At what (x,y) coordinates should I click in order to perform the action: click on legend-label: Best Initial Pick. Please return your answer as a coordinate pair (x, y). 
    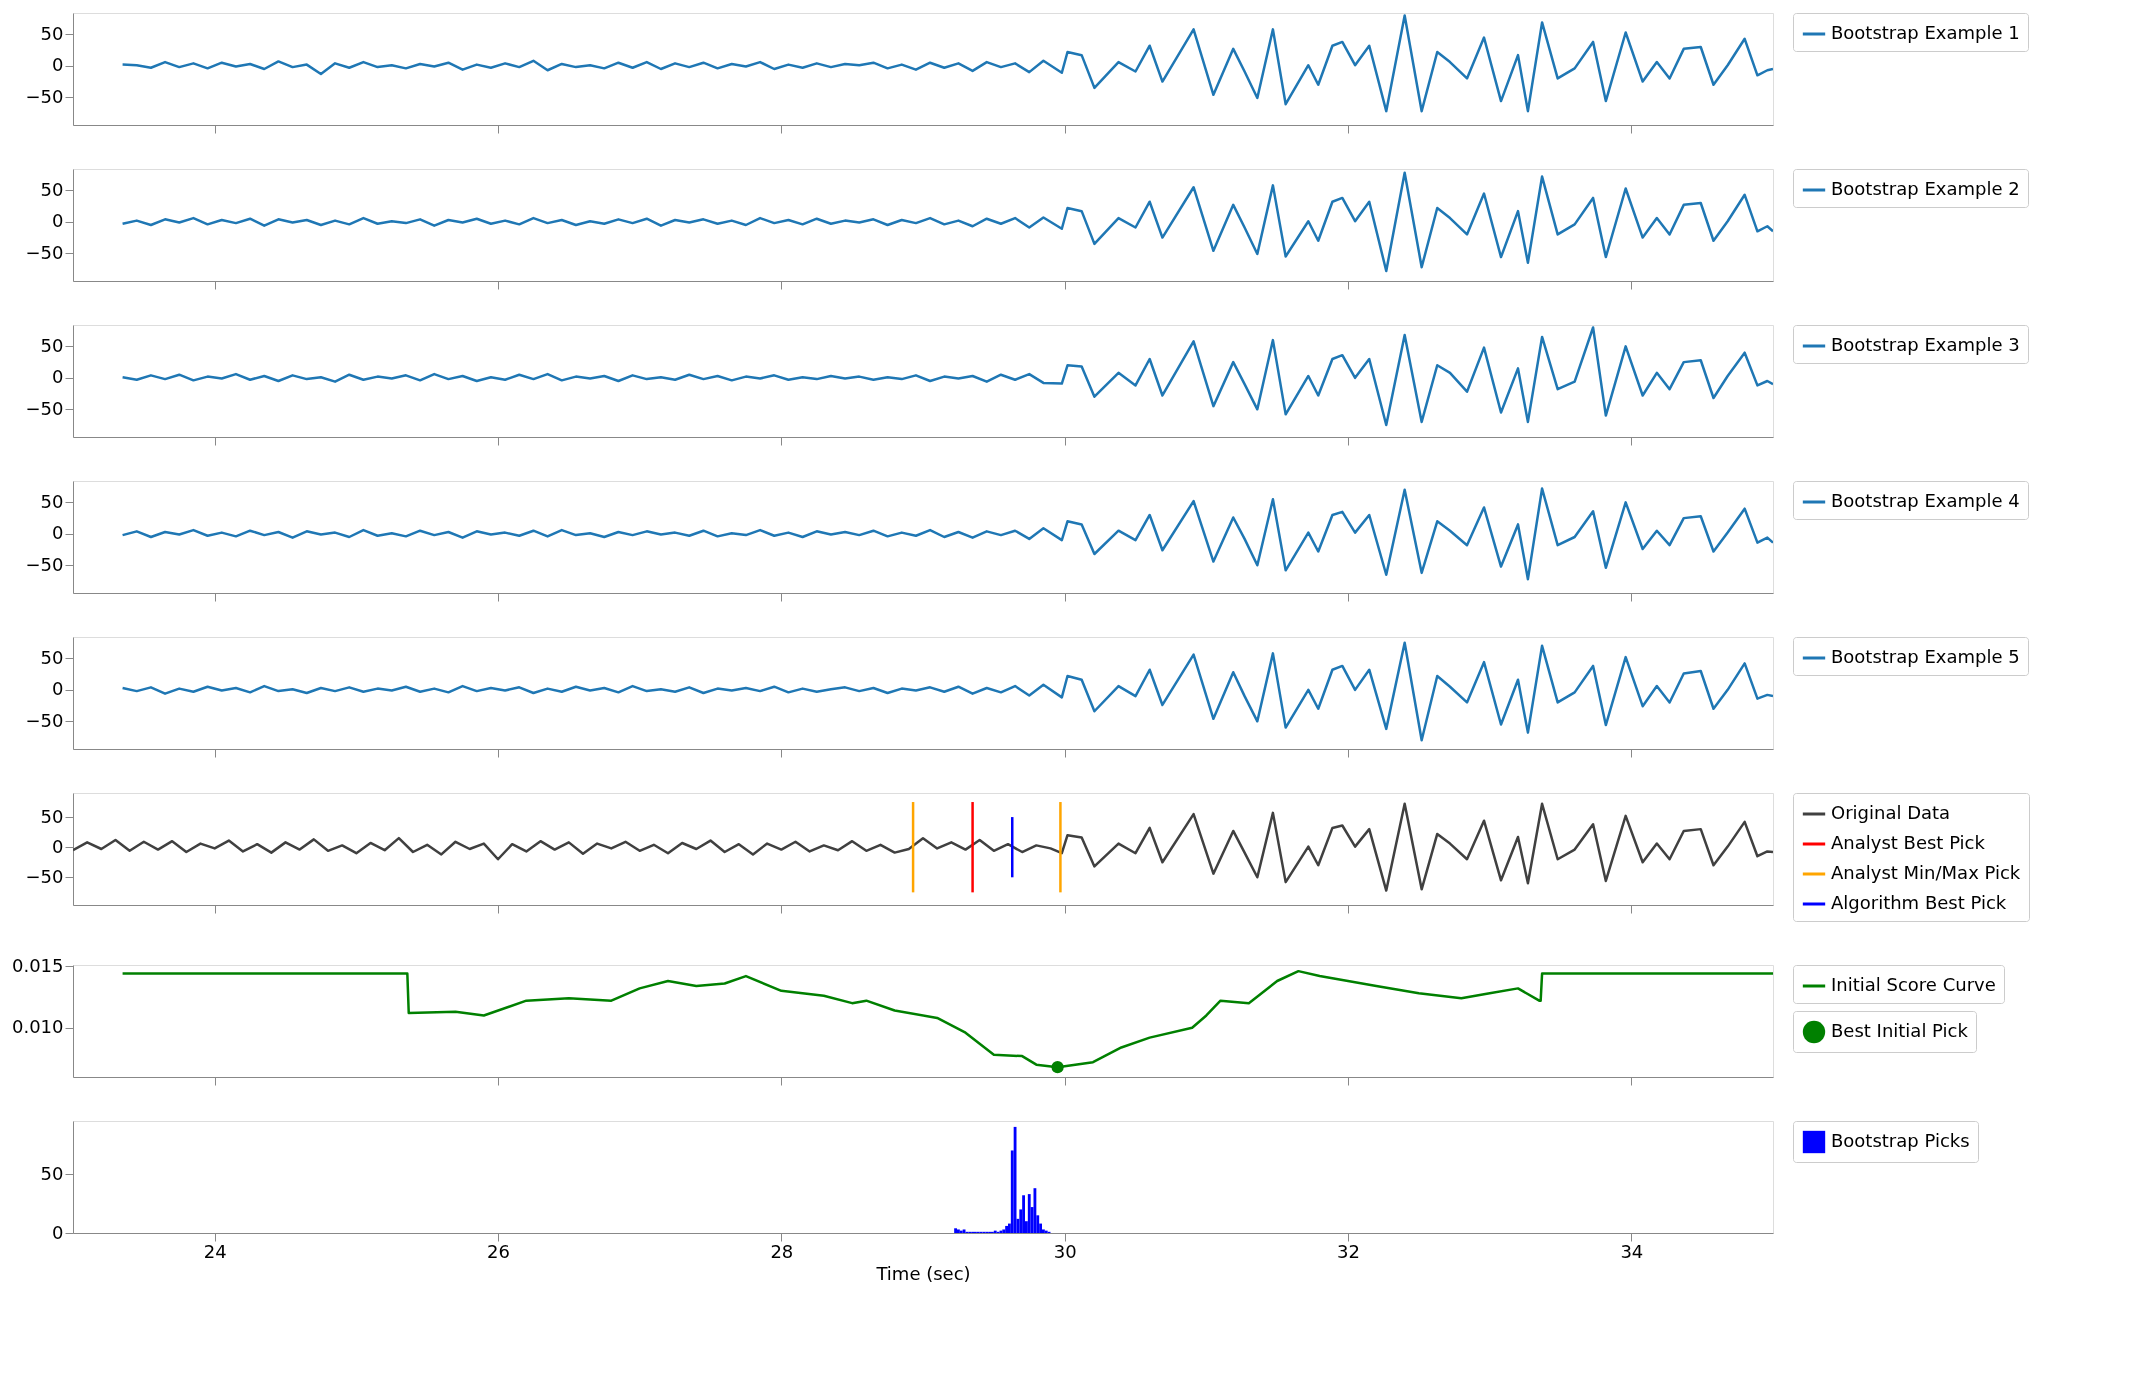
    Looking at the image, I should click on (1900, 1030).